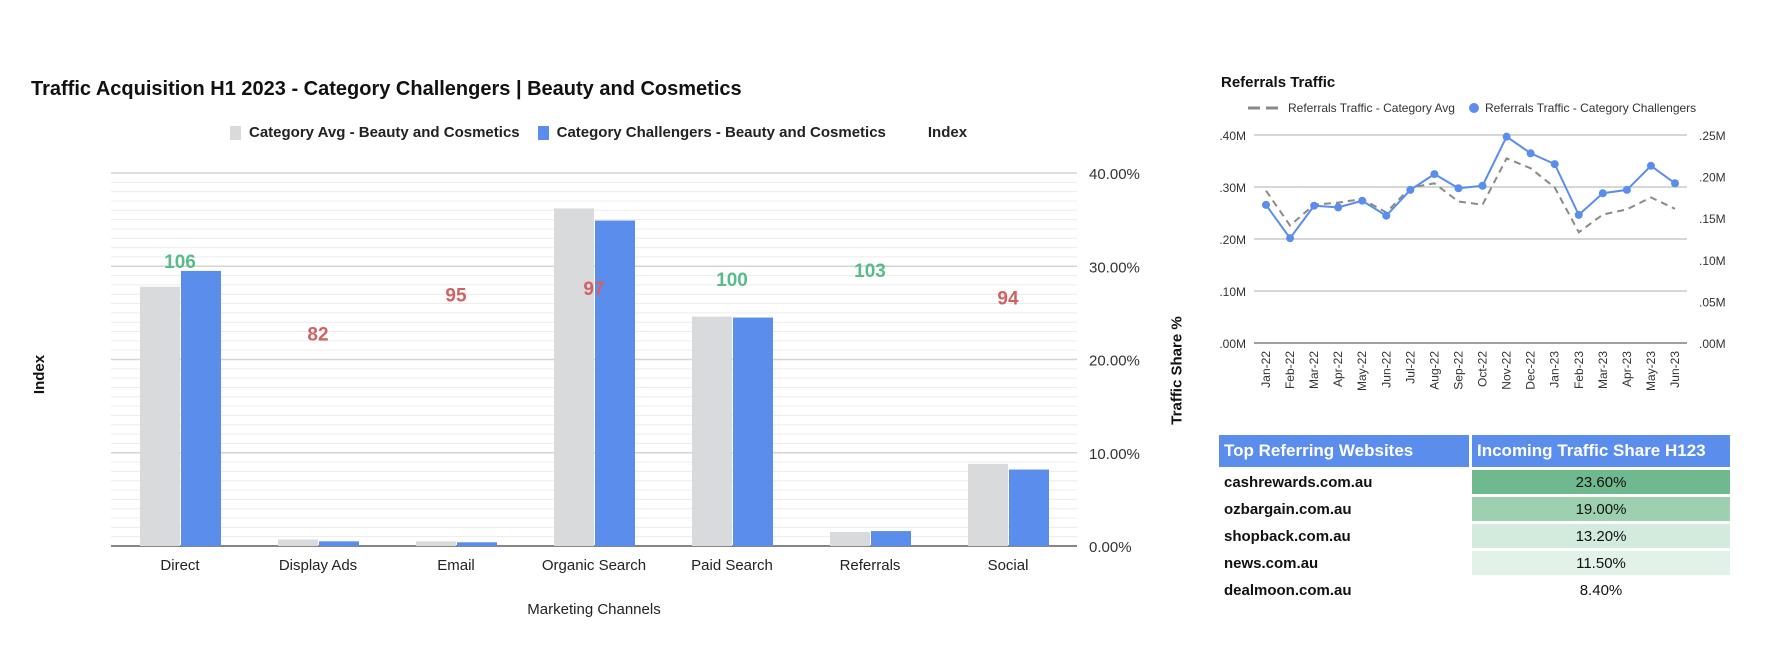  Describe the element at coordinates (1531, 370) in the screenshot. I see `x-tick-label: Dec-22` at that location.